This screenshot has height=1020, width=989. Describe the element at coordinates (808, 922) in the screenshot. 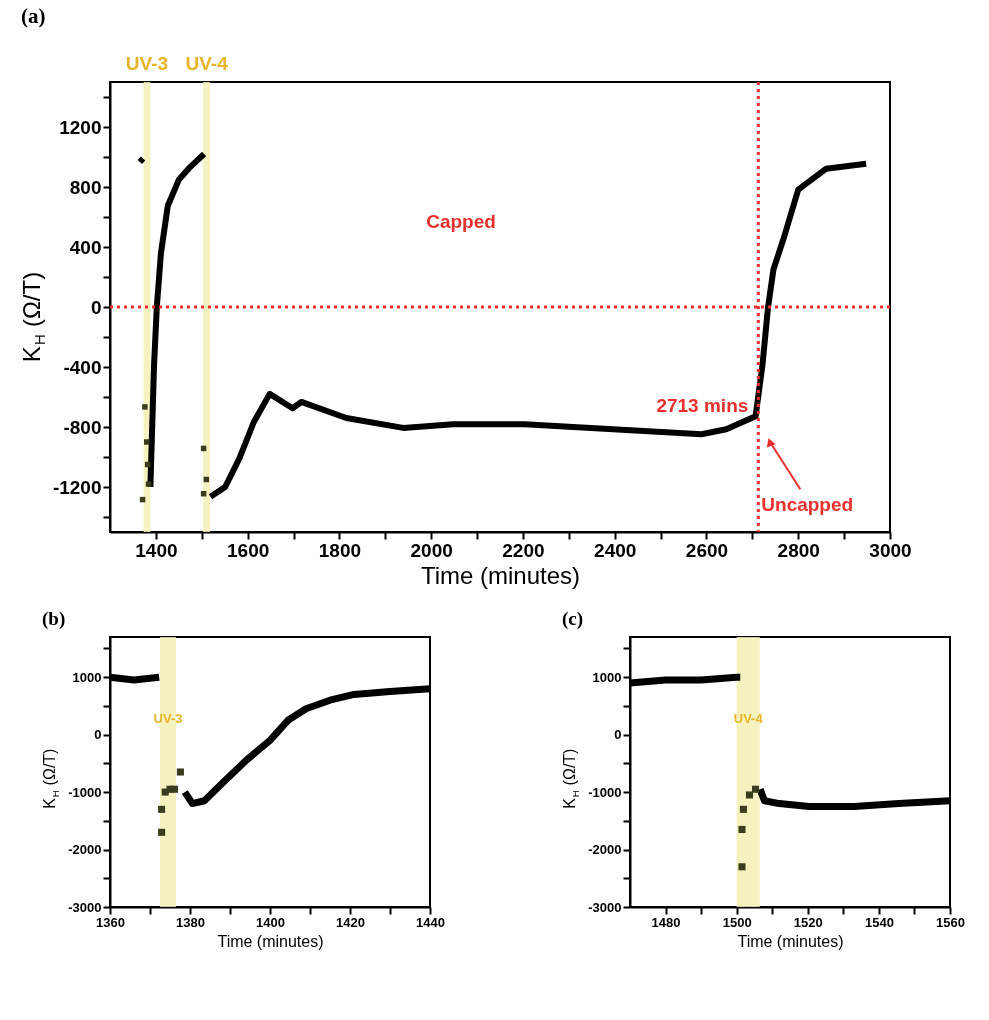

I see `x-tick-label: 1520` at that location.